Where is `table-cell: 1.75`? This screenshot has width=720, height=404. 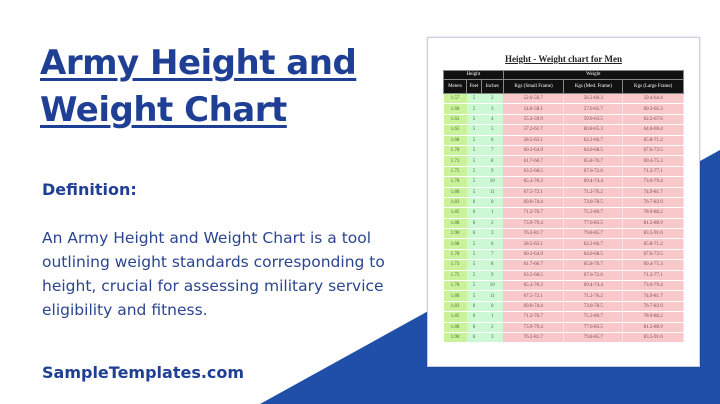 table-cell: 1.75 is located at coordinates (455, 172).